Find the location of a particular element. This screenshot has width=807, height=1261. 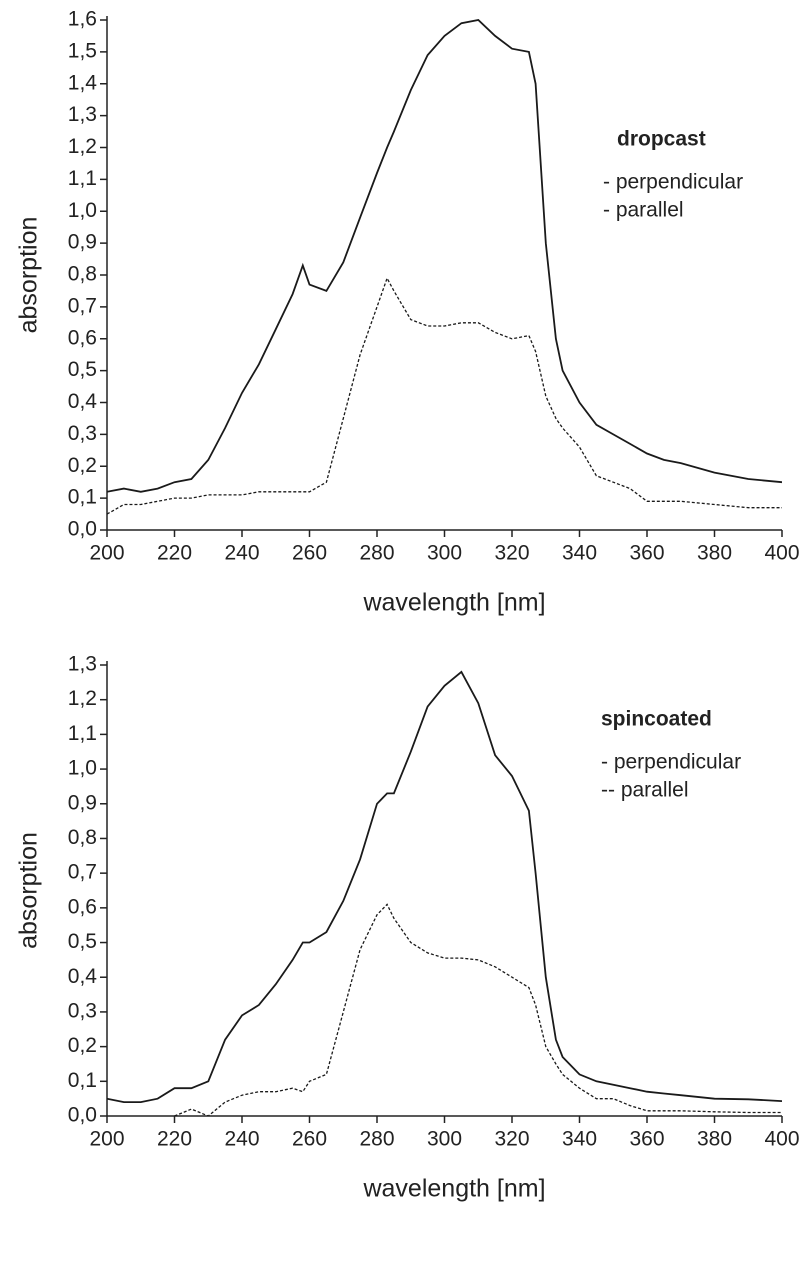

data-line is located at coordinates (478, 1009).